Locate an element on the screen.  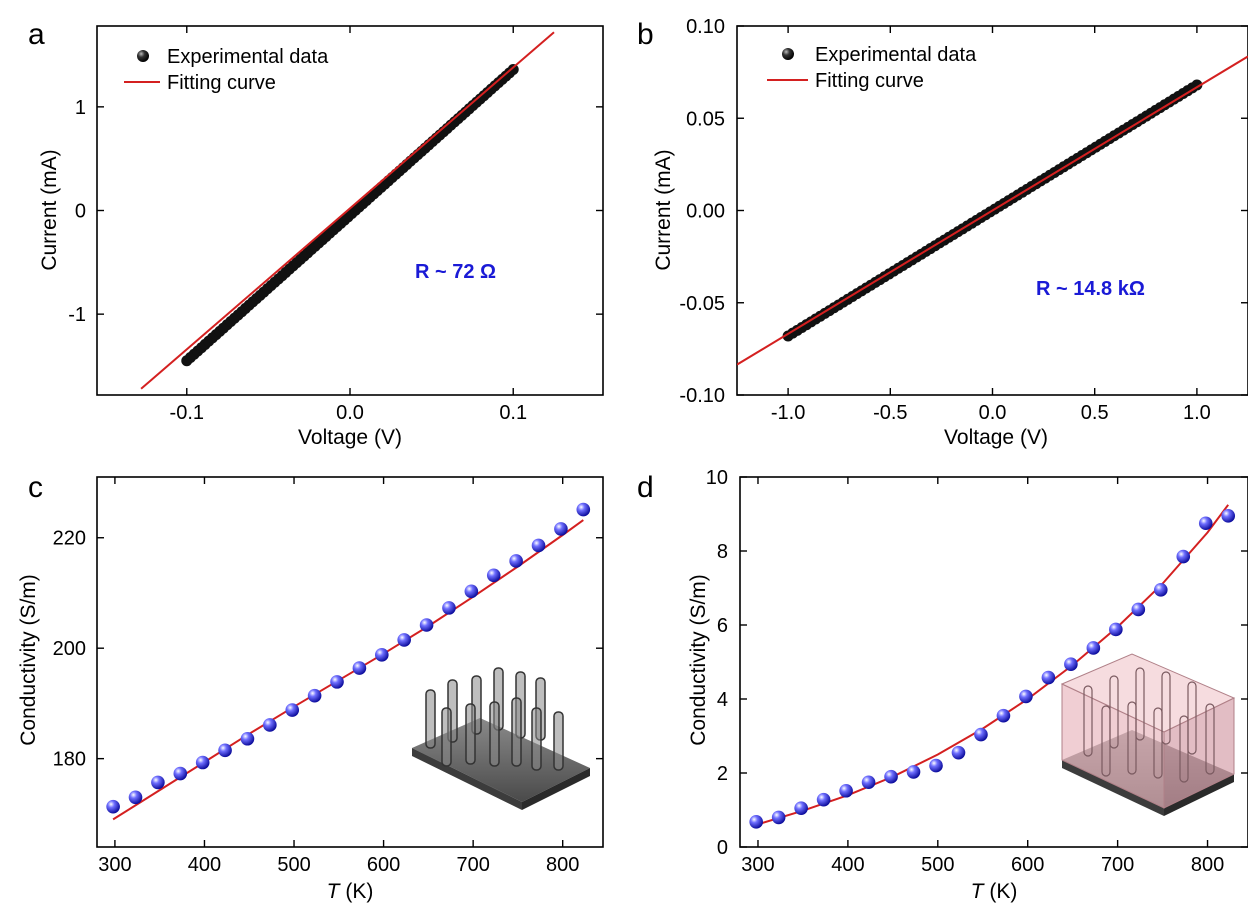
x-axis-label-c: T (K) is located at coordinates (350, 891).